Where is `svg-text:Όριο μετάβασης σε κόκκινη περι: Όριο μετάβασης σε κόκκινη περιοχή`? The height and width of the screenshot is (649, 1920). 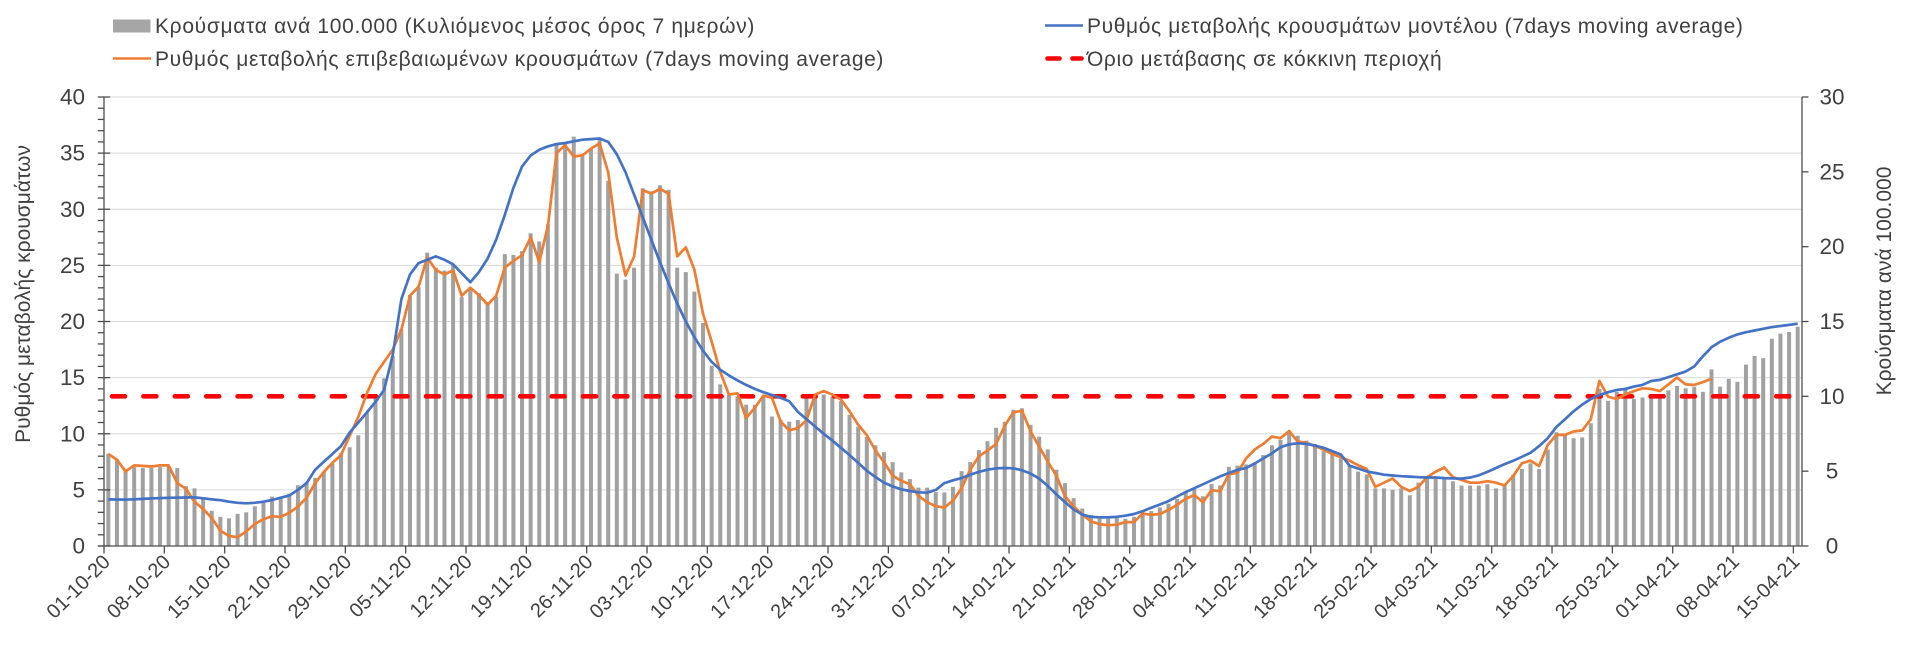 svg-text:Όριο μετάβασης σε κόκκινη περι: Όριο μετάβασης σε κόκκινη περιοχή is located at coordinates (1264, 59).